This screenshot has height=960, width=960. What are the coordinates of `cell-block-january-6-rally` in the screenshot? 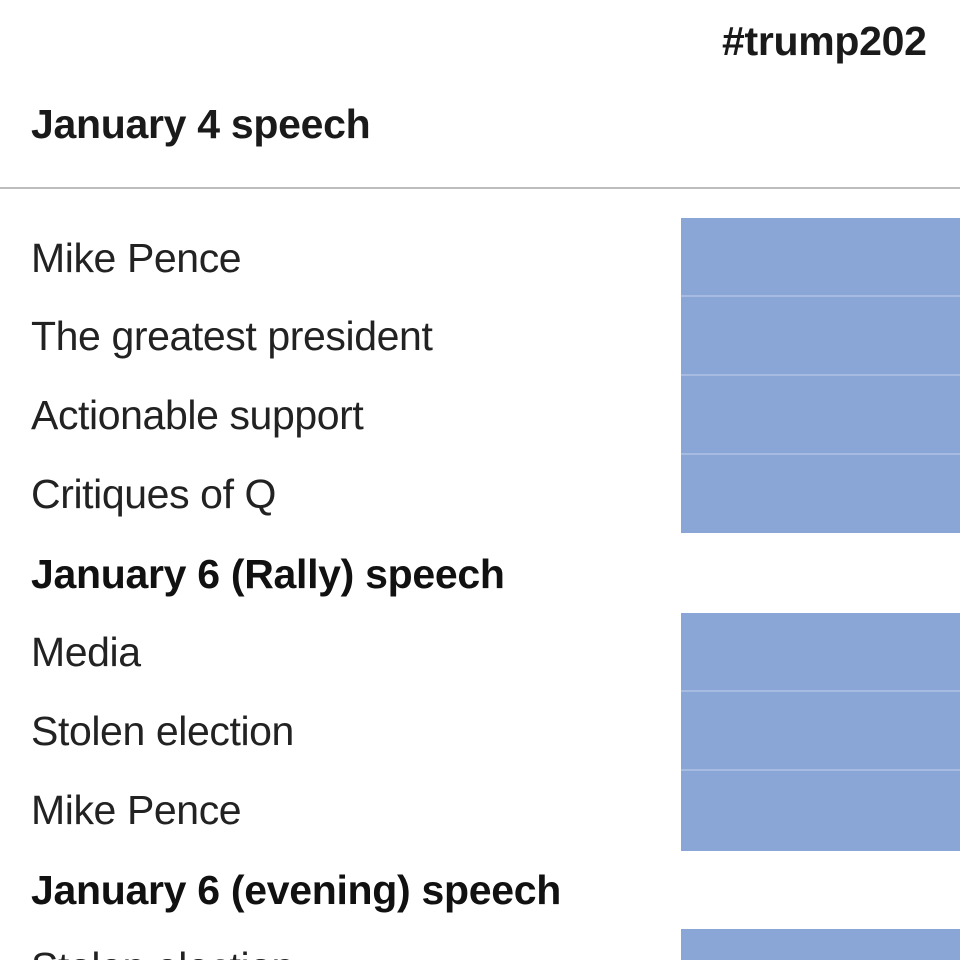 It's located at (820, 732).